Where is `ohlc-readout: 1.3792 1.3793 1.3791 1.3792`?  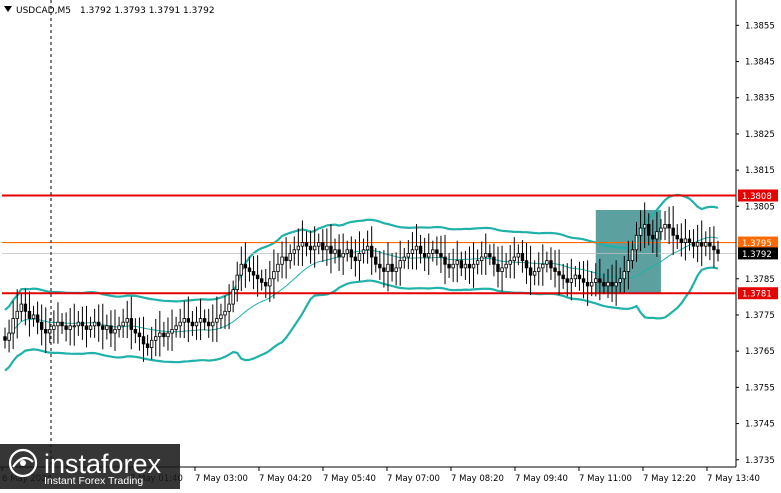
ohlc-readout: 1.3792 1.3793 1.3791 1.3792 is located at coordinates (147, 11).